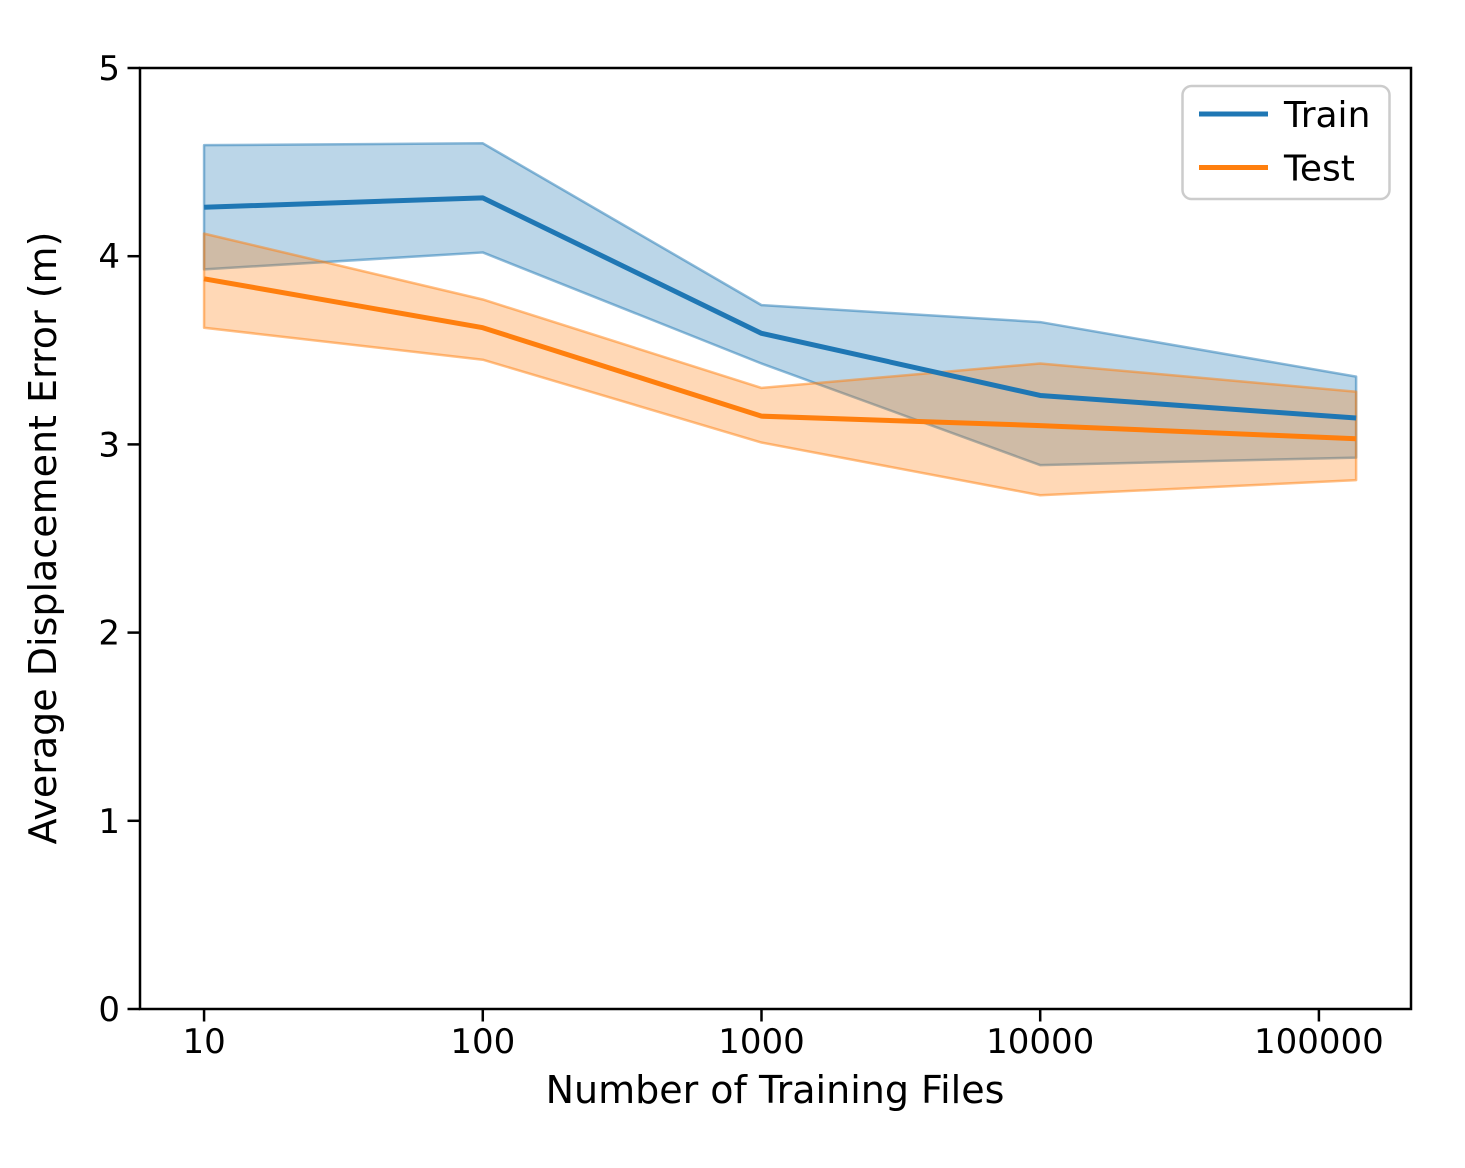 The image size is (1465, 1168). What do you see at coordinates (109, 1010) in the screenshot?
I see `y-tick-label: 0` at bounding box center [109, 1010].